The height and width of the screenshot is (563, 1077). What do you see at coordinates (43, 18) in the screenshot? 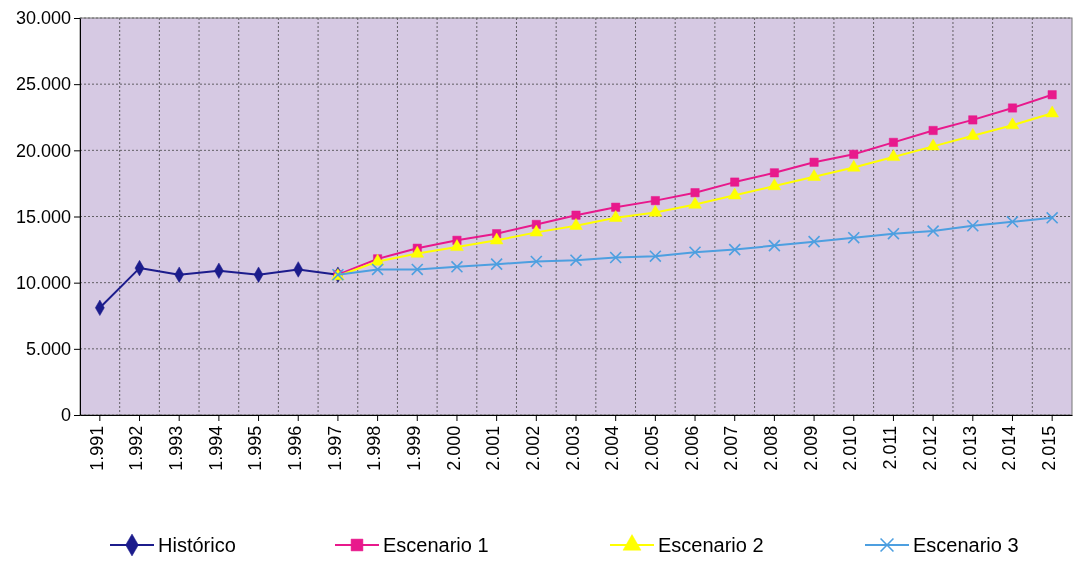
I see `y-tick-label: 30.000` at bounding box center [43, 18].